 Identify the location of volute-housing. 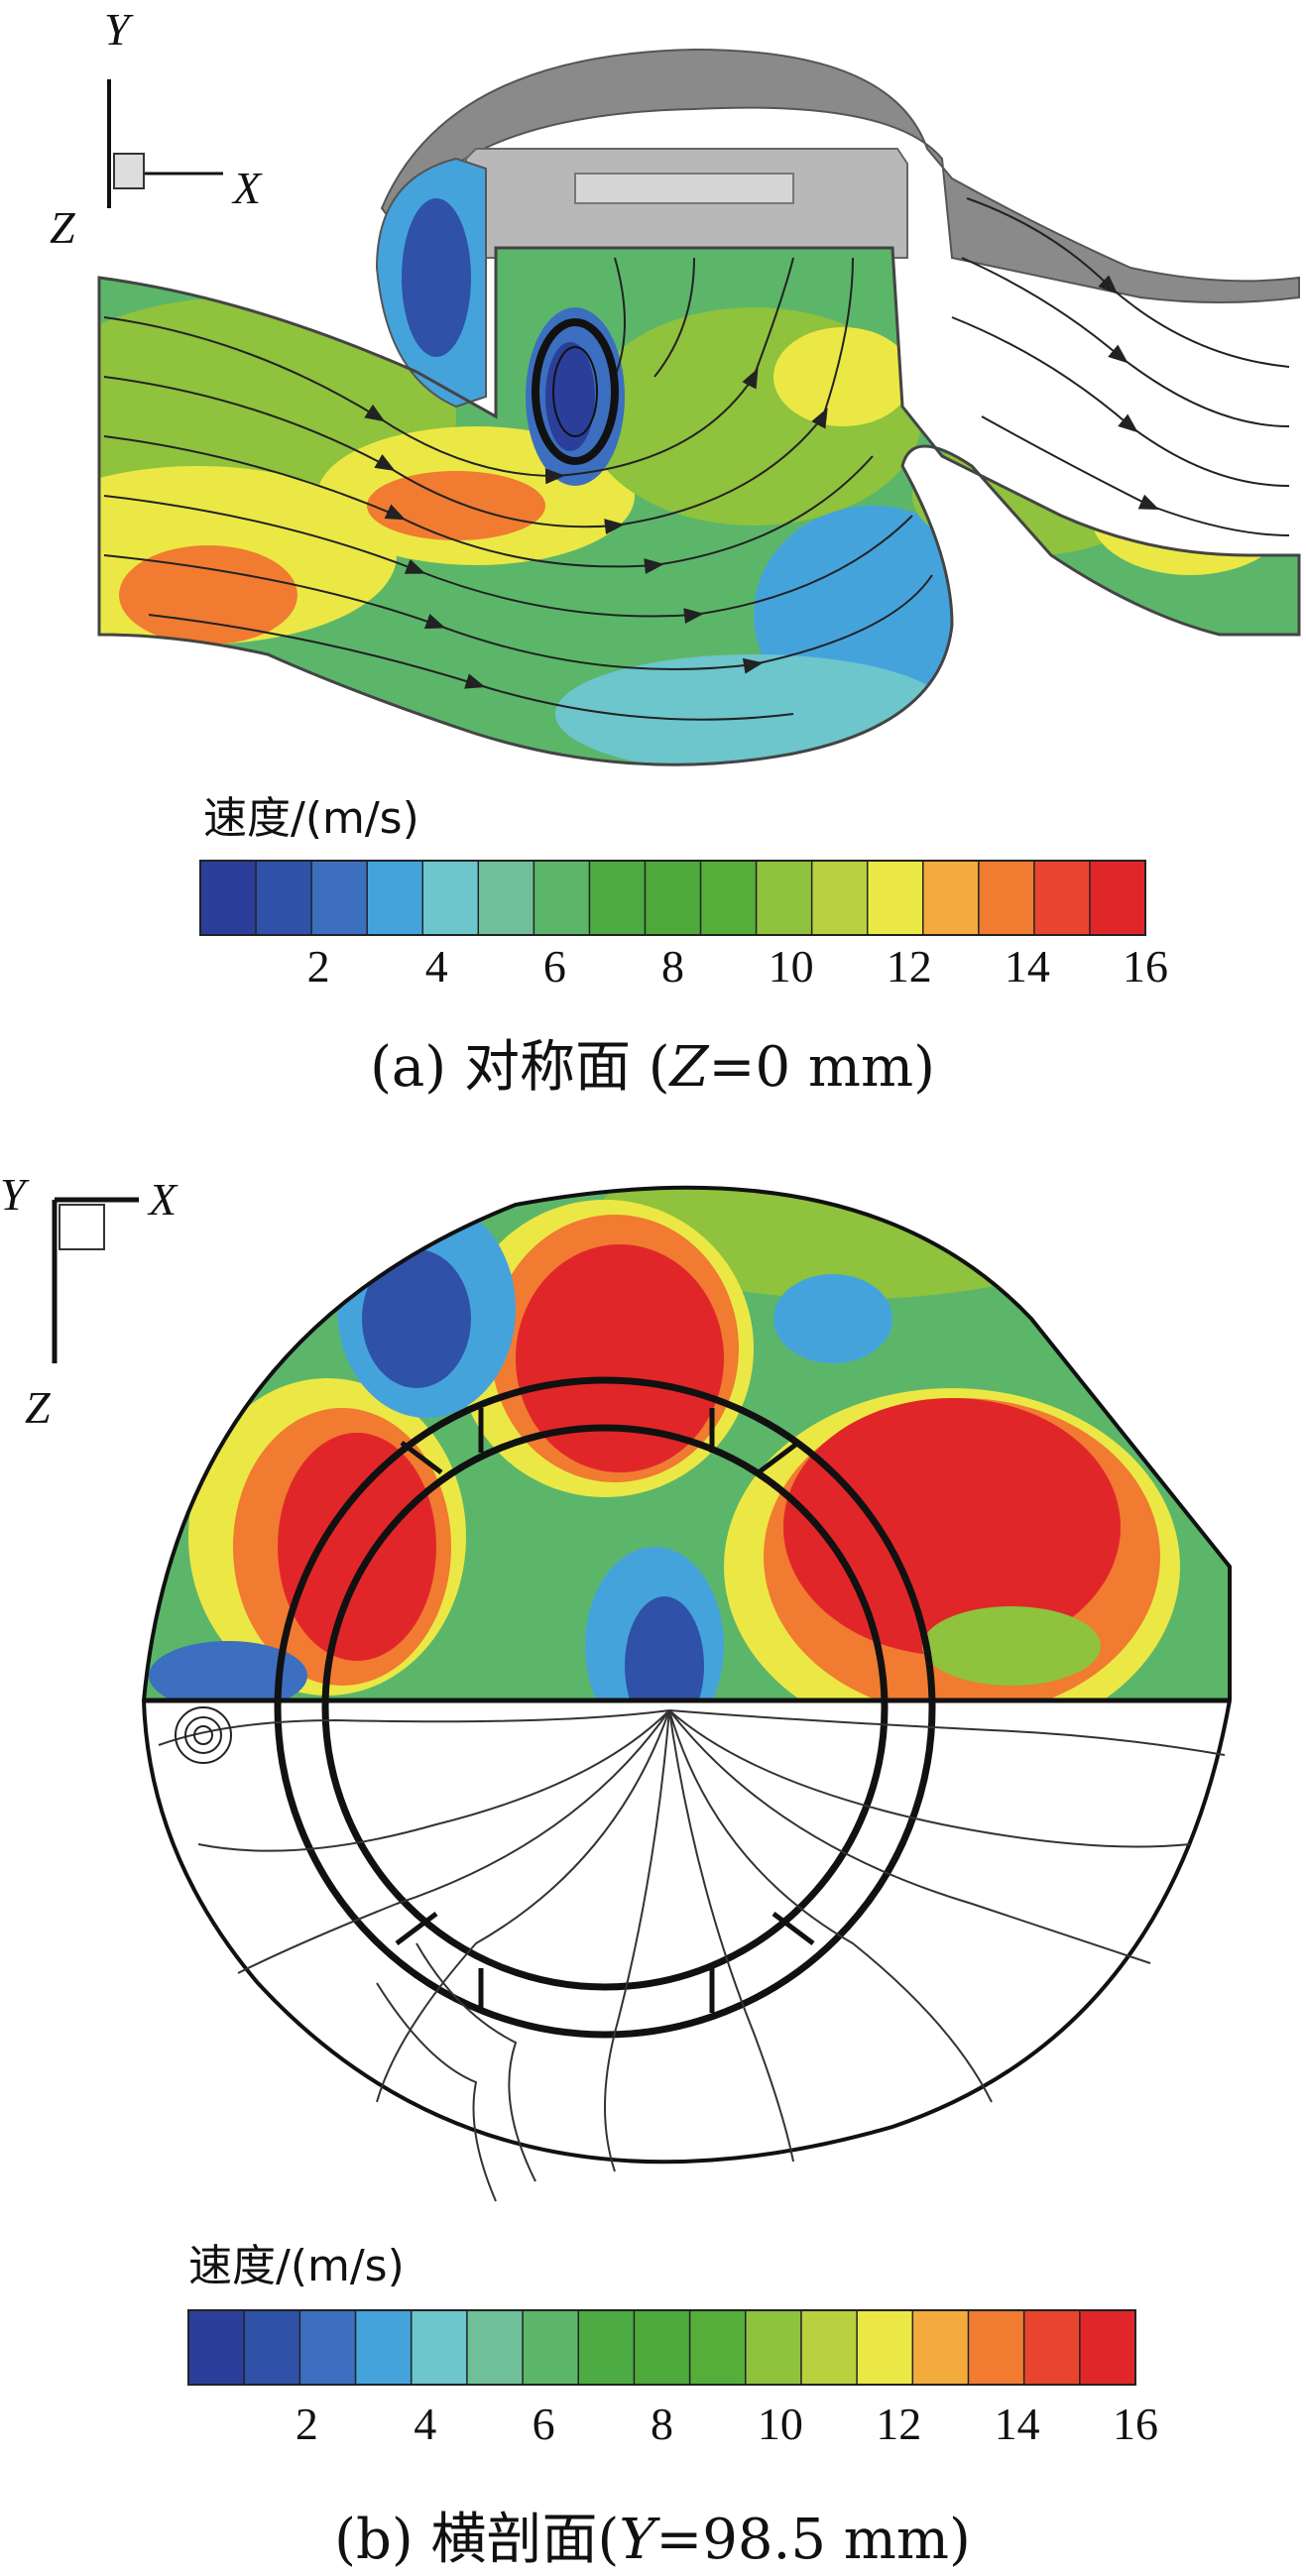
(840, 176).